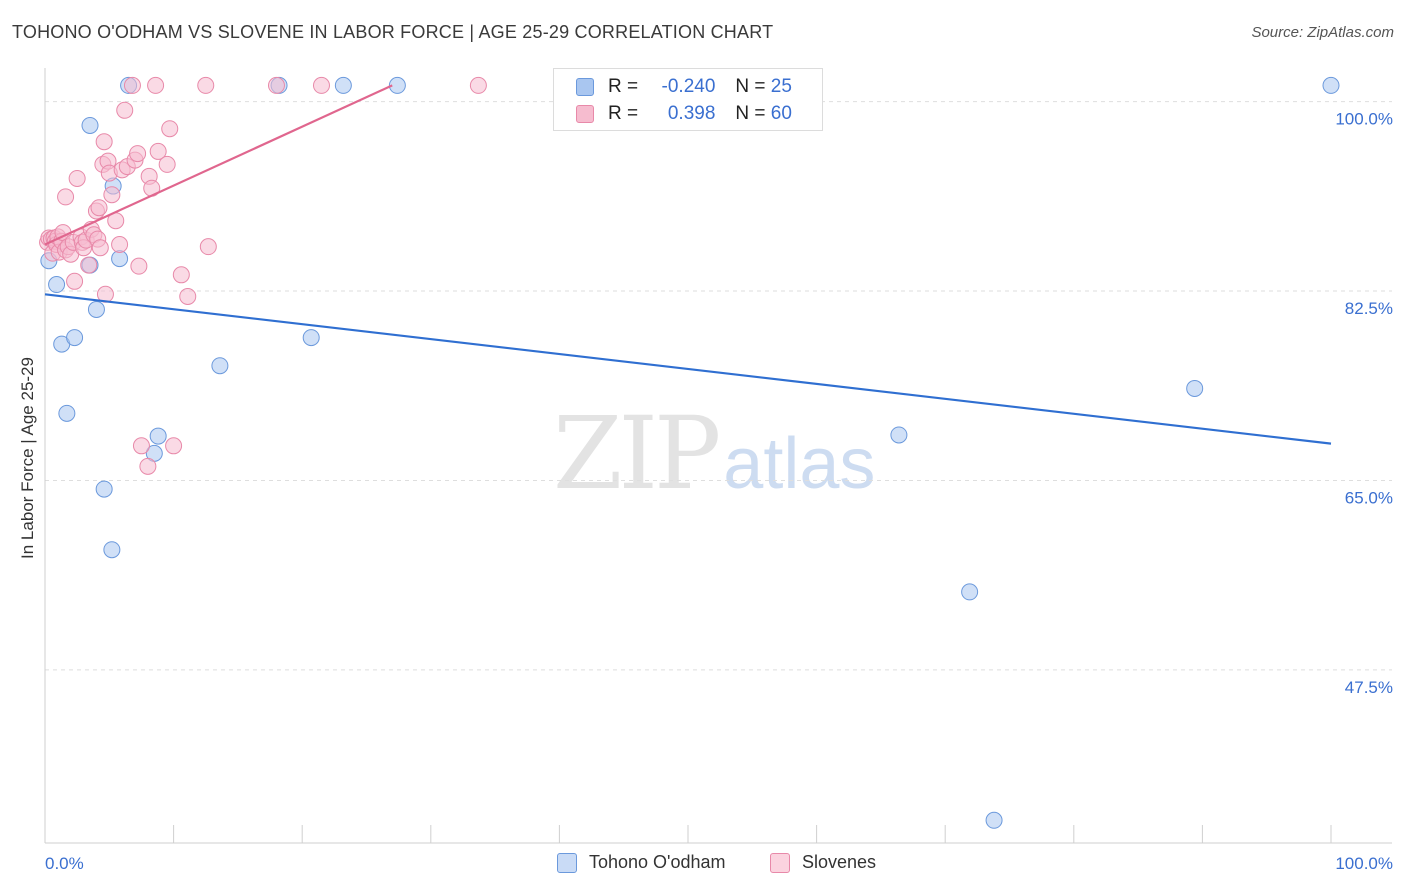 This screenshot has width=1406, height=892. What do you see at coordinates (1364, 119) in the screenshot?
I see `y-tick-label: 100.0%` at bounding box center [1364, 119].